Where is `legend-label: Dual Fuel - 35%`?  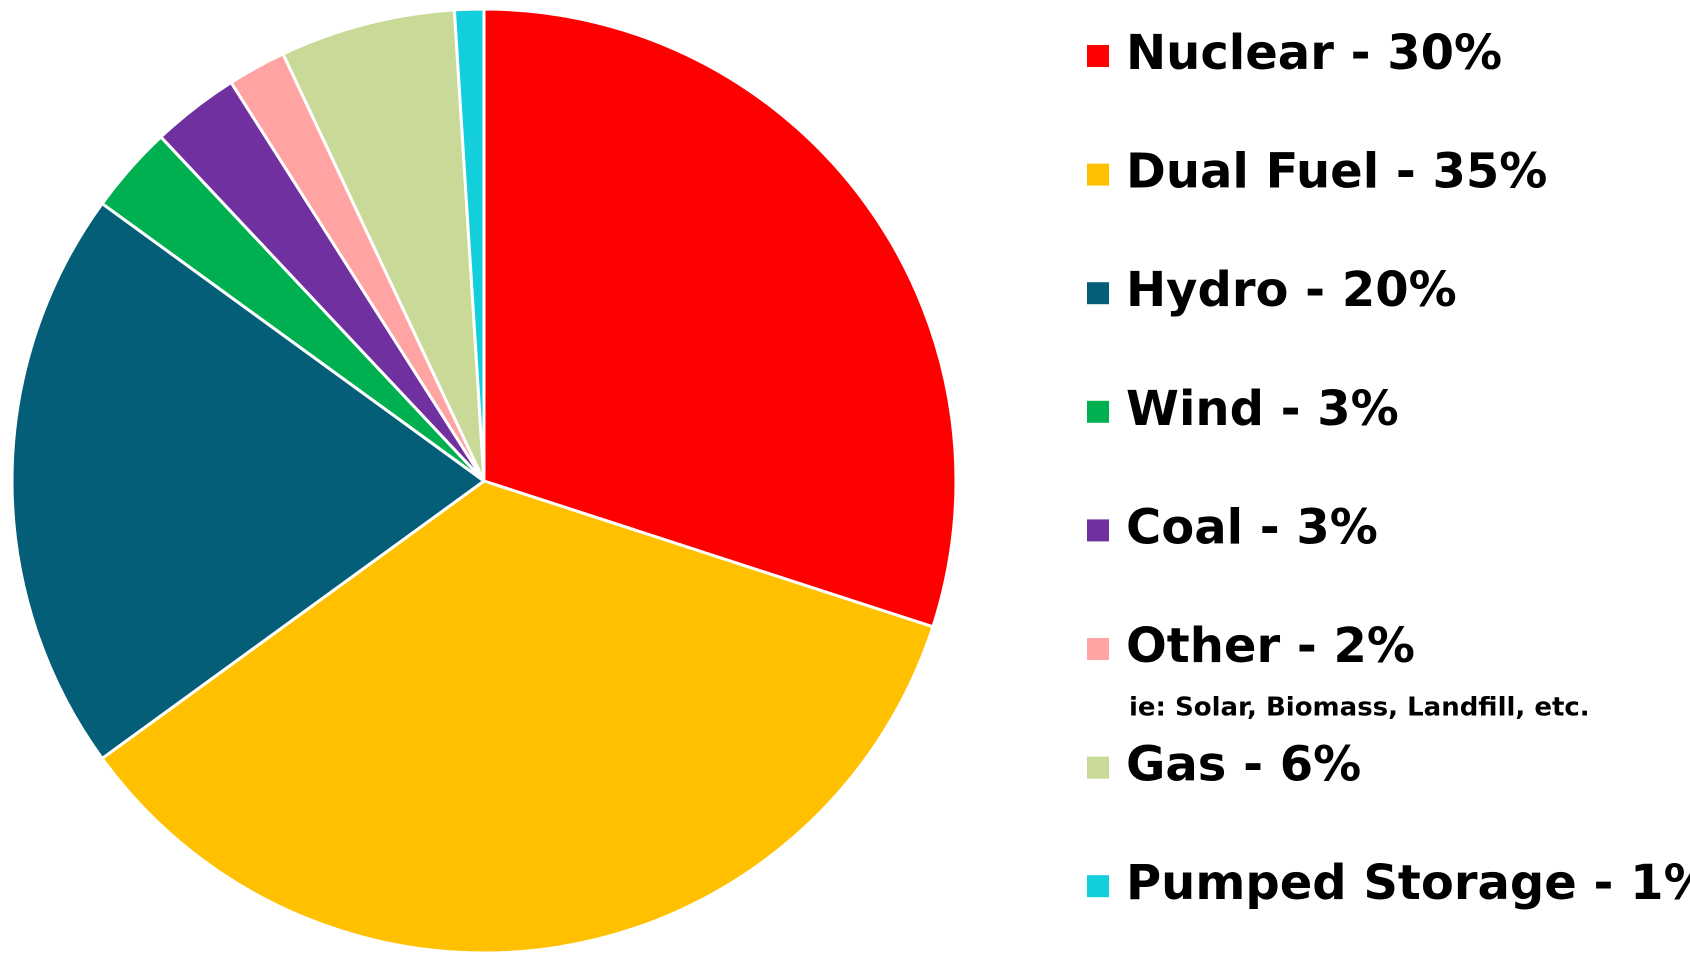
legend-label: Dual Fuel - 35% is located at coordinates (1336, 172).